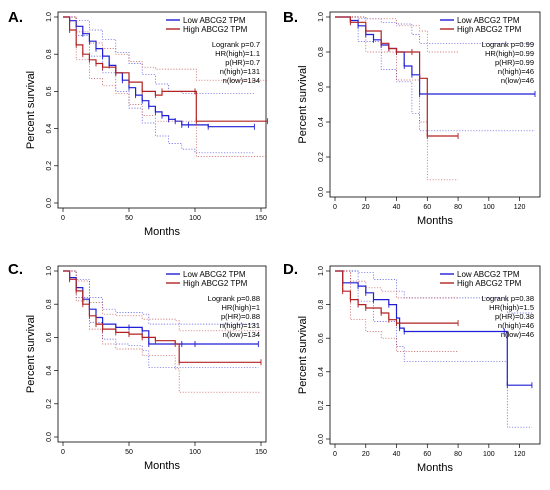  What do you see at coordinates (511, 307) in the screenshot?
I see `stat-line: HR(high)=1.5` at bounding box center [511, 307].